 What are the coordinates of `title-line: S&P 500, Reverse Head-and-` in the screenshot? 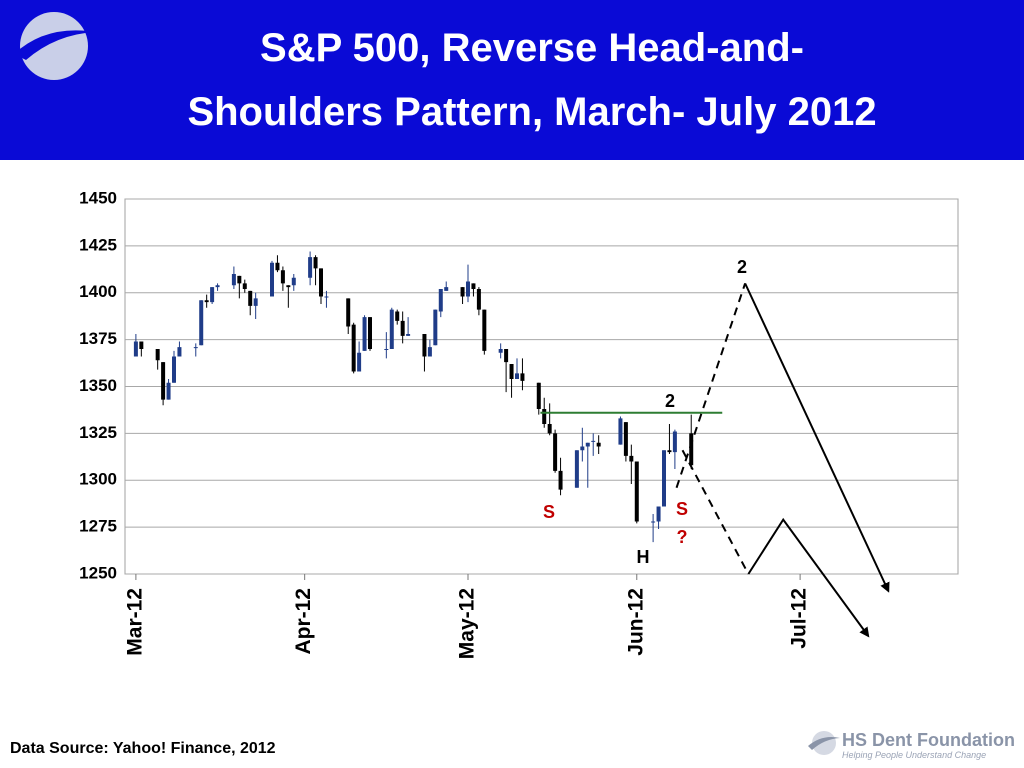 It's located at (532, 48).